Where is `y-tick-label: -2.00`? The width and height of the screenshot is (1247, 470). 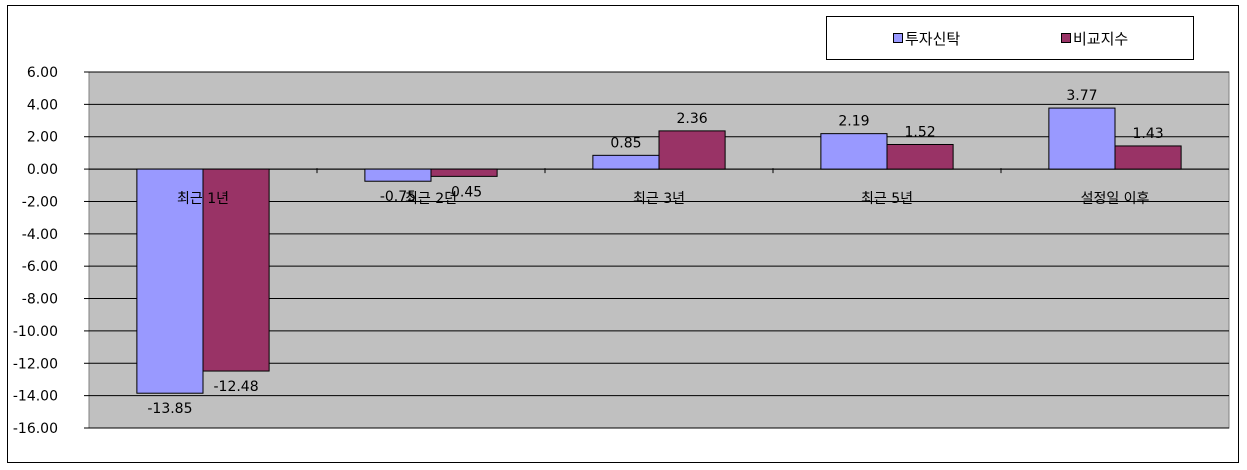
y-tick-label: -2.00 is located at coordinates (40, 202).